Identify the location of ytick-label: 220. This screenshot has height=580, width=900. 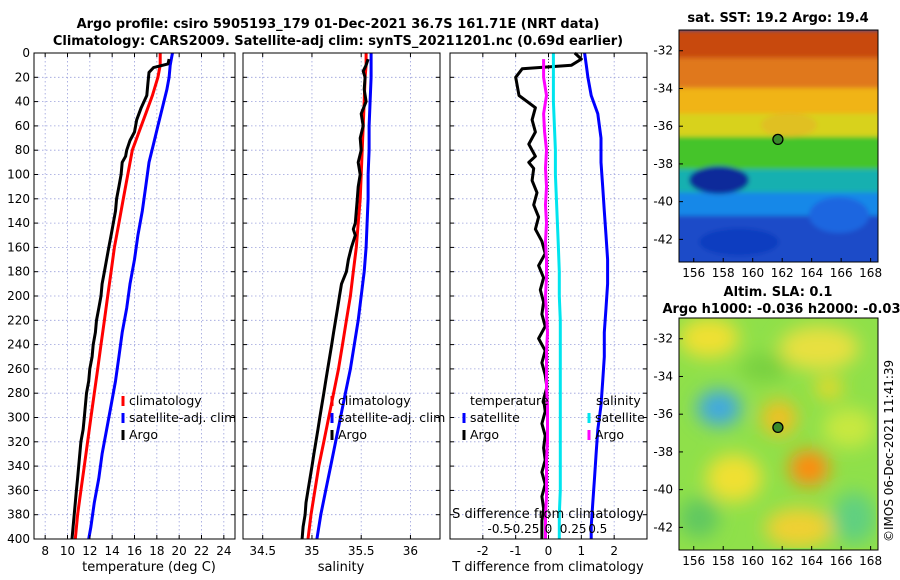
(18, 320).